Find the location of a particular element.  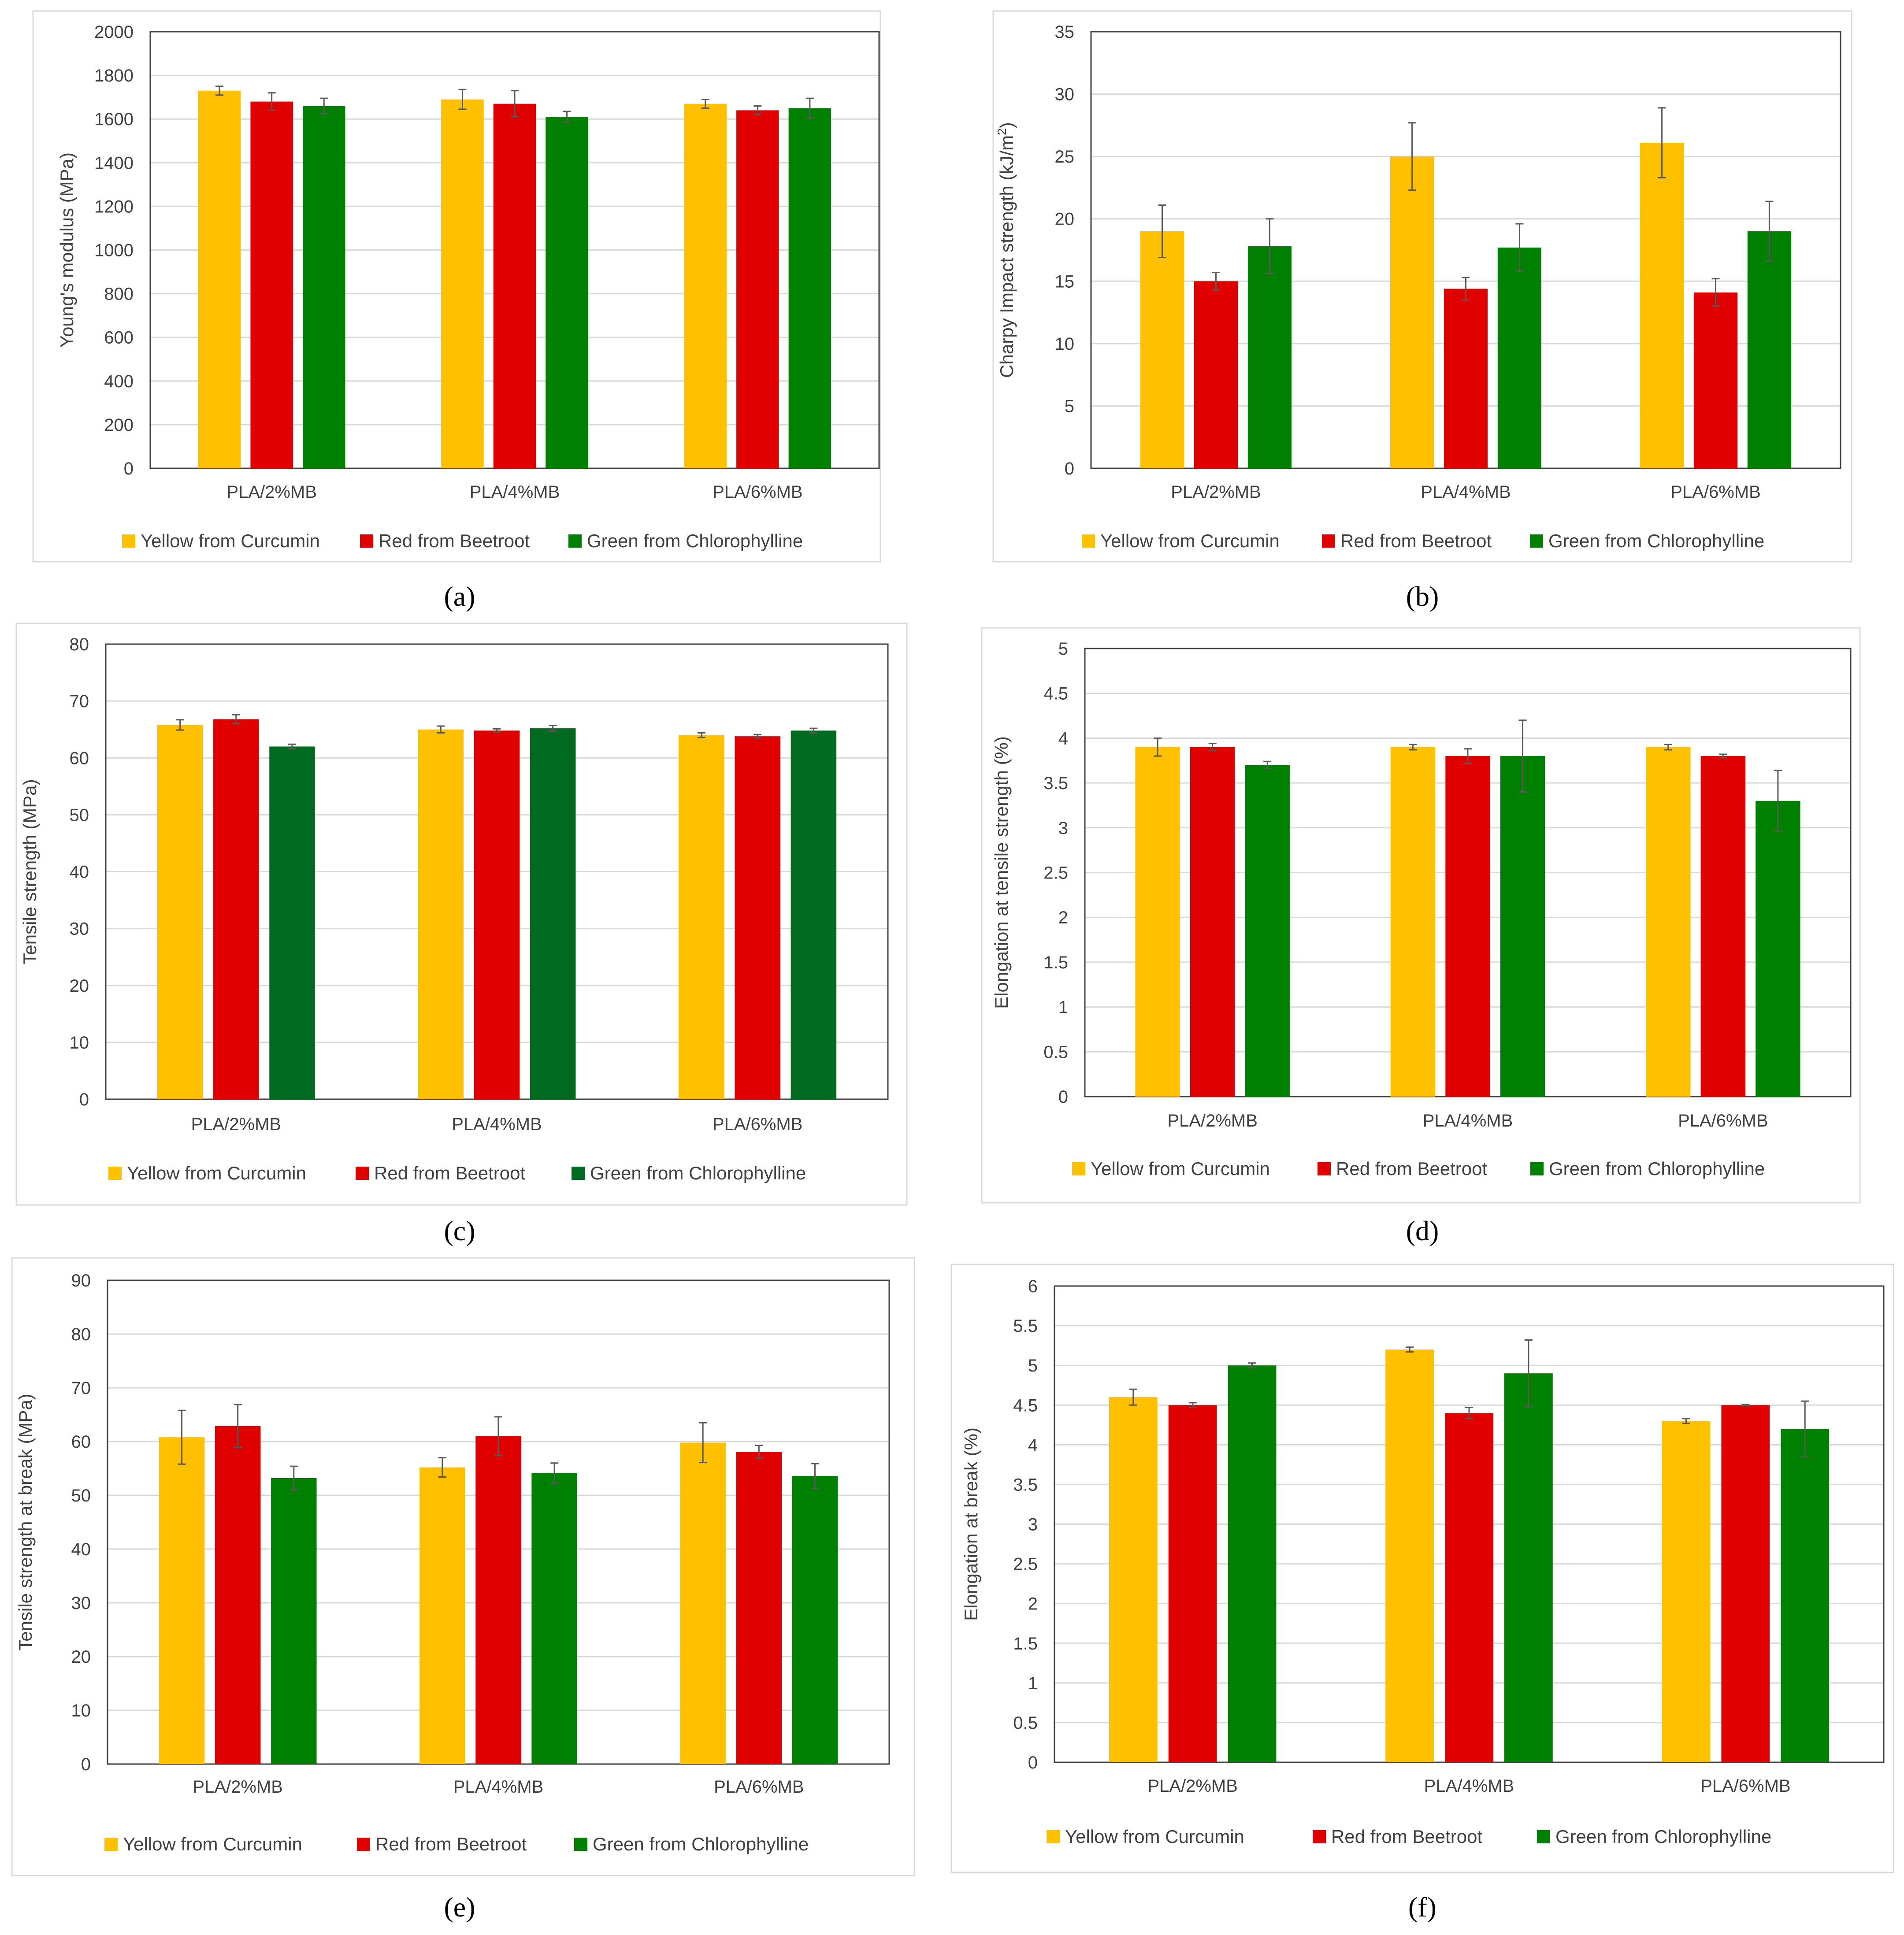

y-axis-label: Young's modulus (MPa) is located at coordinates (67, 250).